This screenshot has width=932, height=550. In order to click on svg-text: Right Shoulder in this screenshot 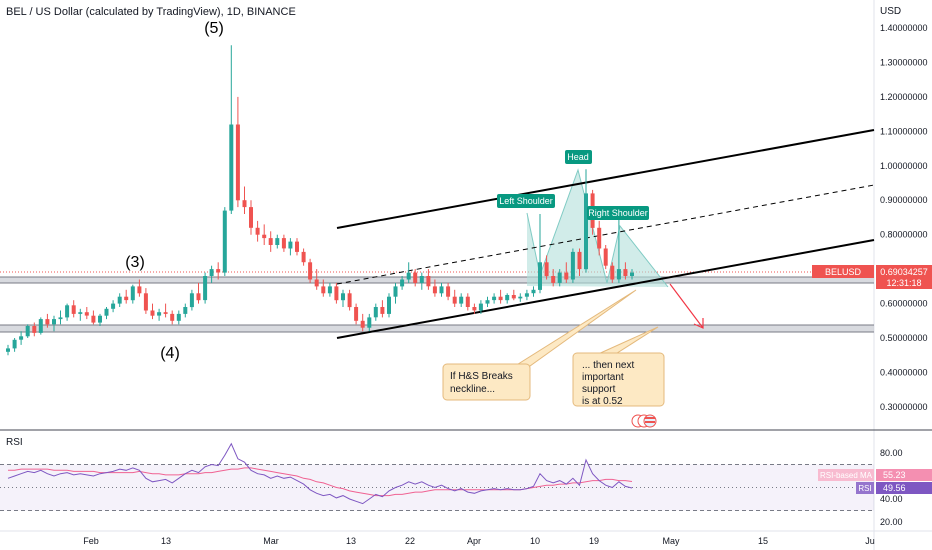, I will do `click(618, 213)`.